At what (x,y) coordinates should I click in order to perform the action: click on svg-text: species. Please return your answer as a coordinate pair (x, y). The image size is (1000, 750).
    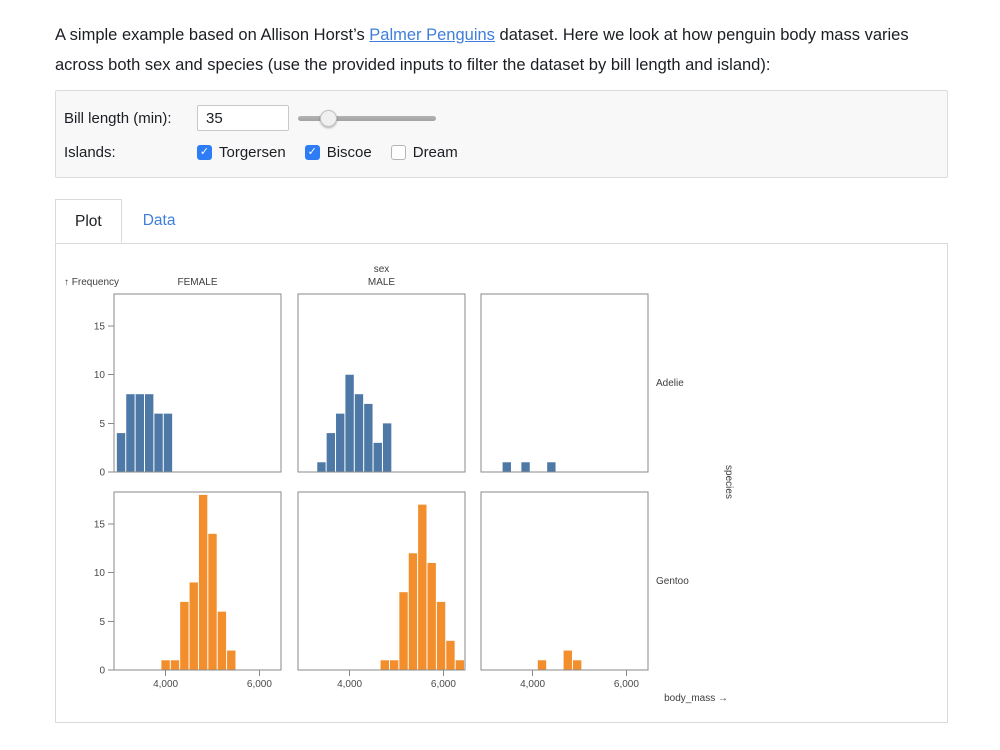
    Looking at the image, I should click on (728, 482).